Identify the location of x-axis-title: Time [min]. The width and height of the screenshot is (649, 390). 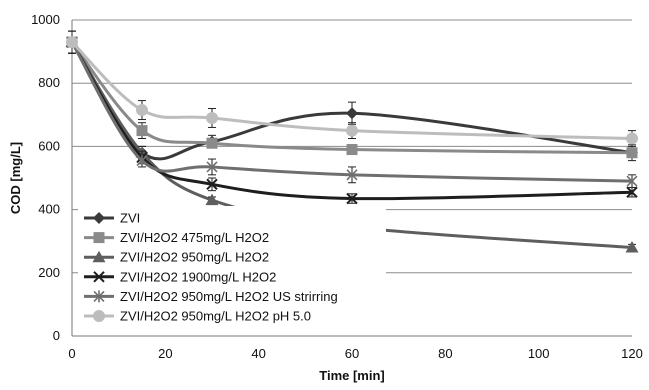
(352, 375).